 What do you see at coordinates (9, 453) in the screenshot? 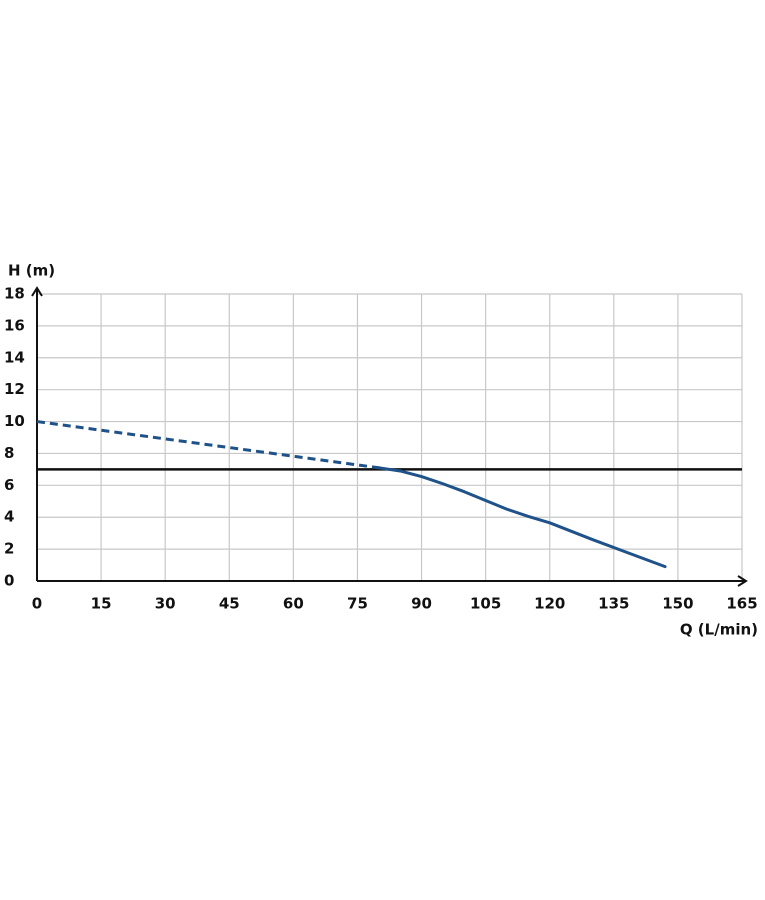
I see `y-tick-label: 8` at bounding box center [9, 453].